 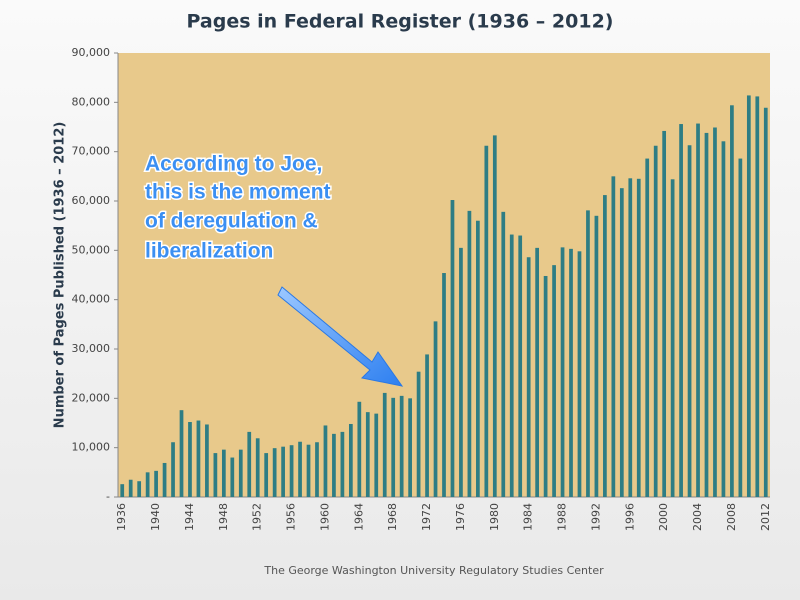 I want to click on y-tick-label: 80,000, so click(x=91, y=101).